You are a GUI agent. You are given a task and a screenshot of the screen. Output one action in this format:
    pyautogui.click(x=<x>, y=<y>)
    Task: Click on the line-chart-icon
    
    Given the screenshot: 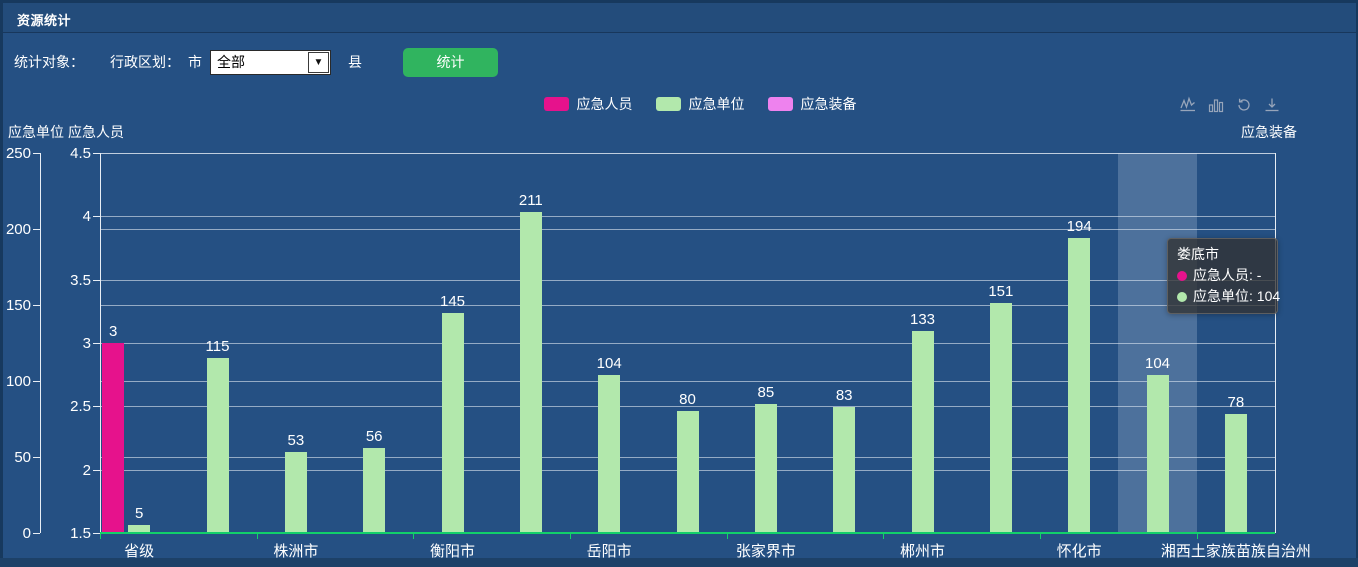 What is the action you would take?
    pyautogui.click(x=1188, y=105)
    